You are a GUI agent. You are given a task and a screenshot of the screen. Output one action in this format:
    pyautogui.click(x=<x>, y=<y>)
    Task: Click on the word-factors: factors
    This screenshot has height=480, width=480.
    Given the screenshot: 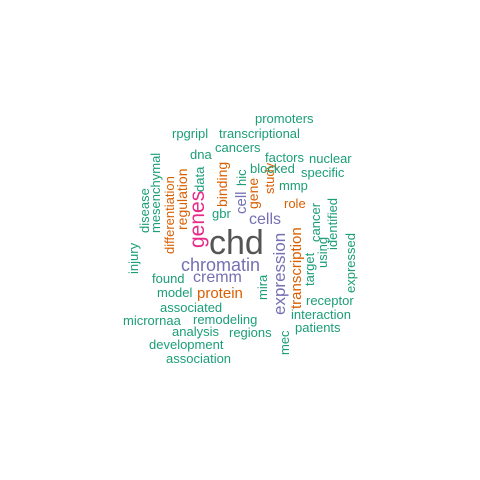 What is the action you would take?
    pyautogui.click(x=285, y=157)
    